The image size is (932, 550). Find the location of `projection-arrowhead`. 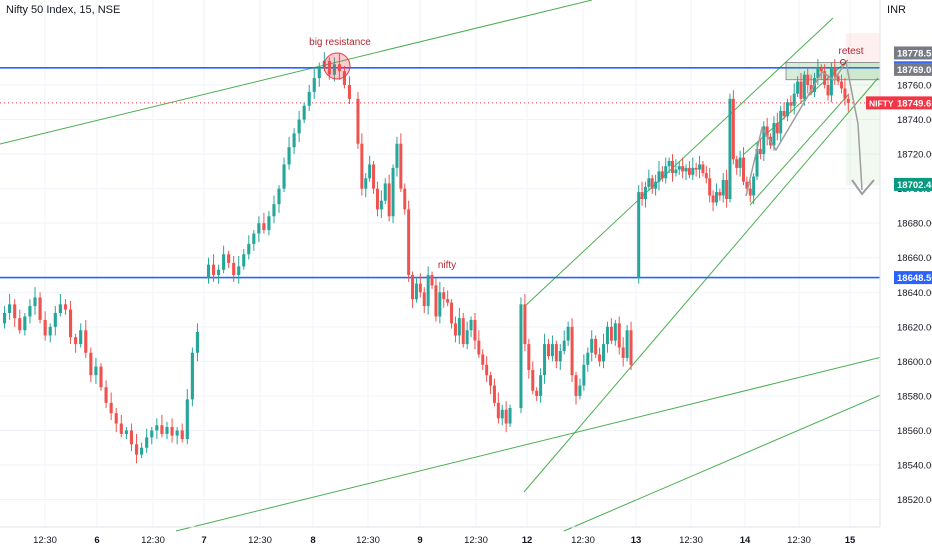

projection-arrowhead is located at coordinates (863, 187).